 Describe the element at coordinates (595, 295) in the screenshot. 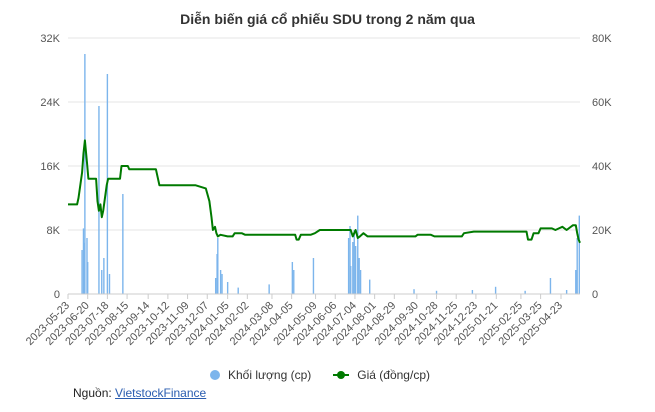

I see `right-y-tick-label: 0` at that location.